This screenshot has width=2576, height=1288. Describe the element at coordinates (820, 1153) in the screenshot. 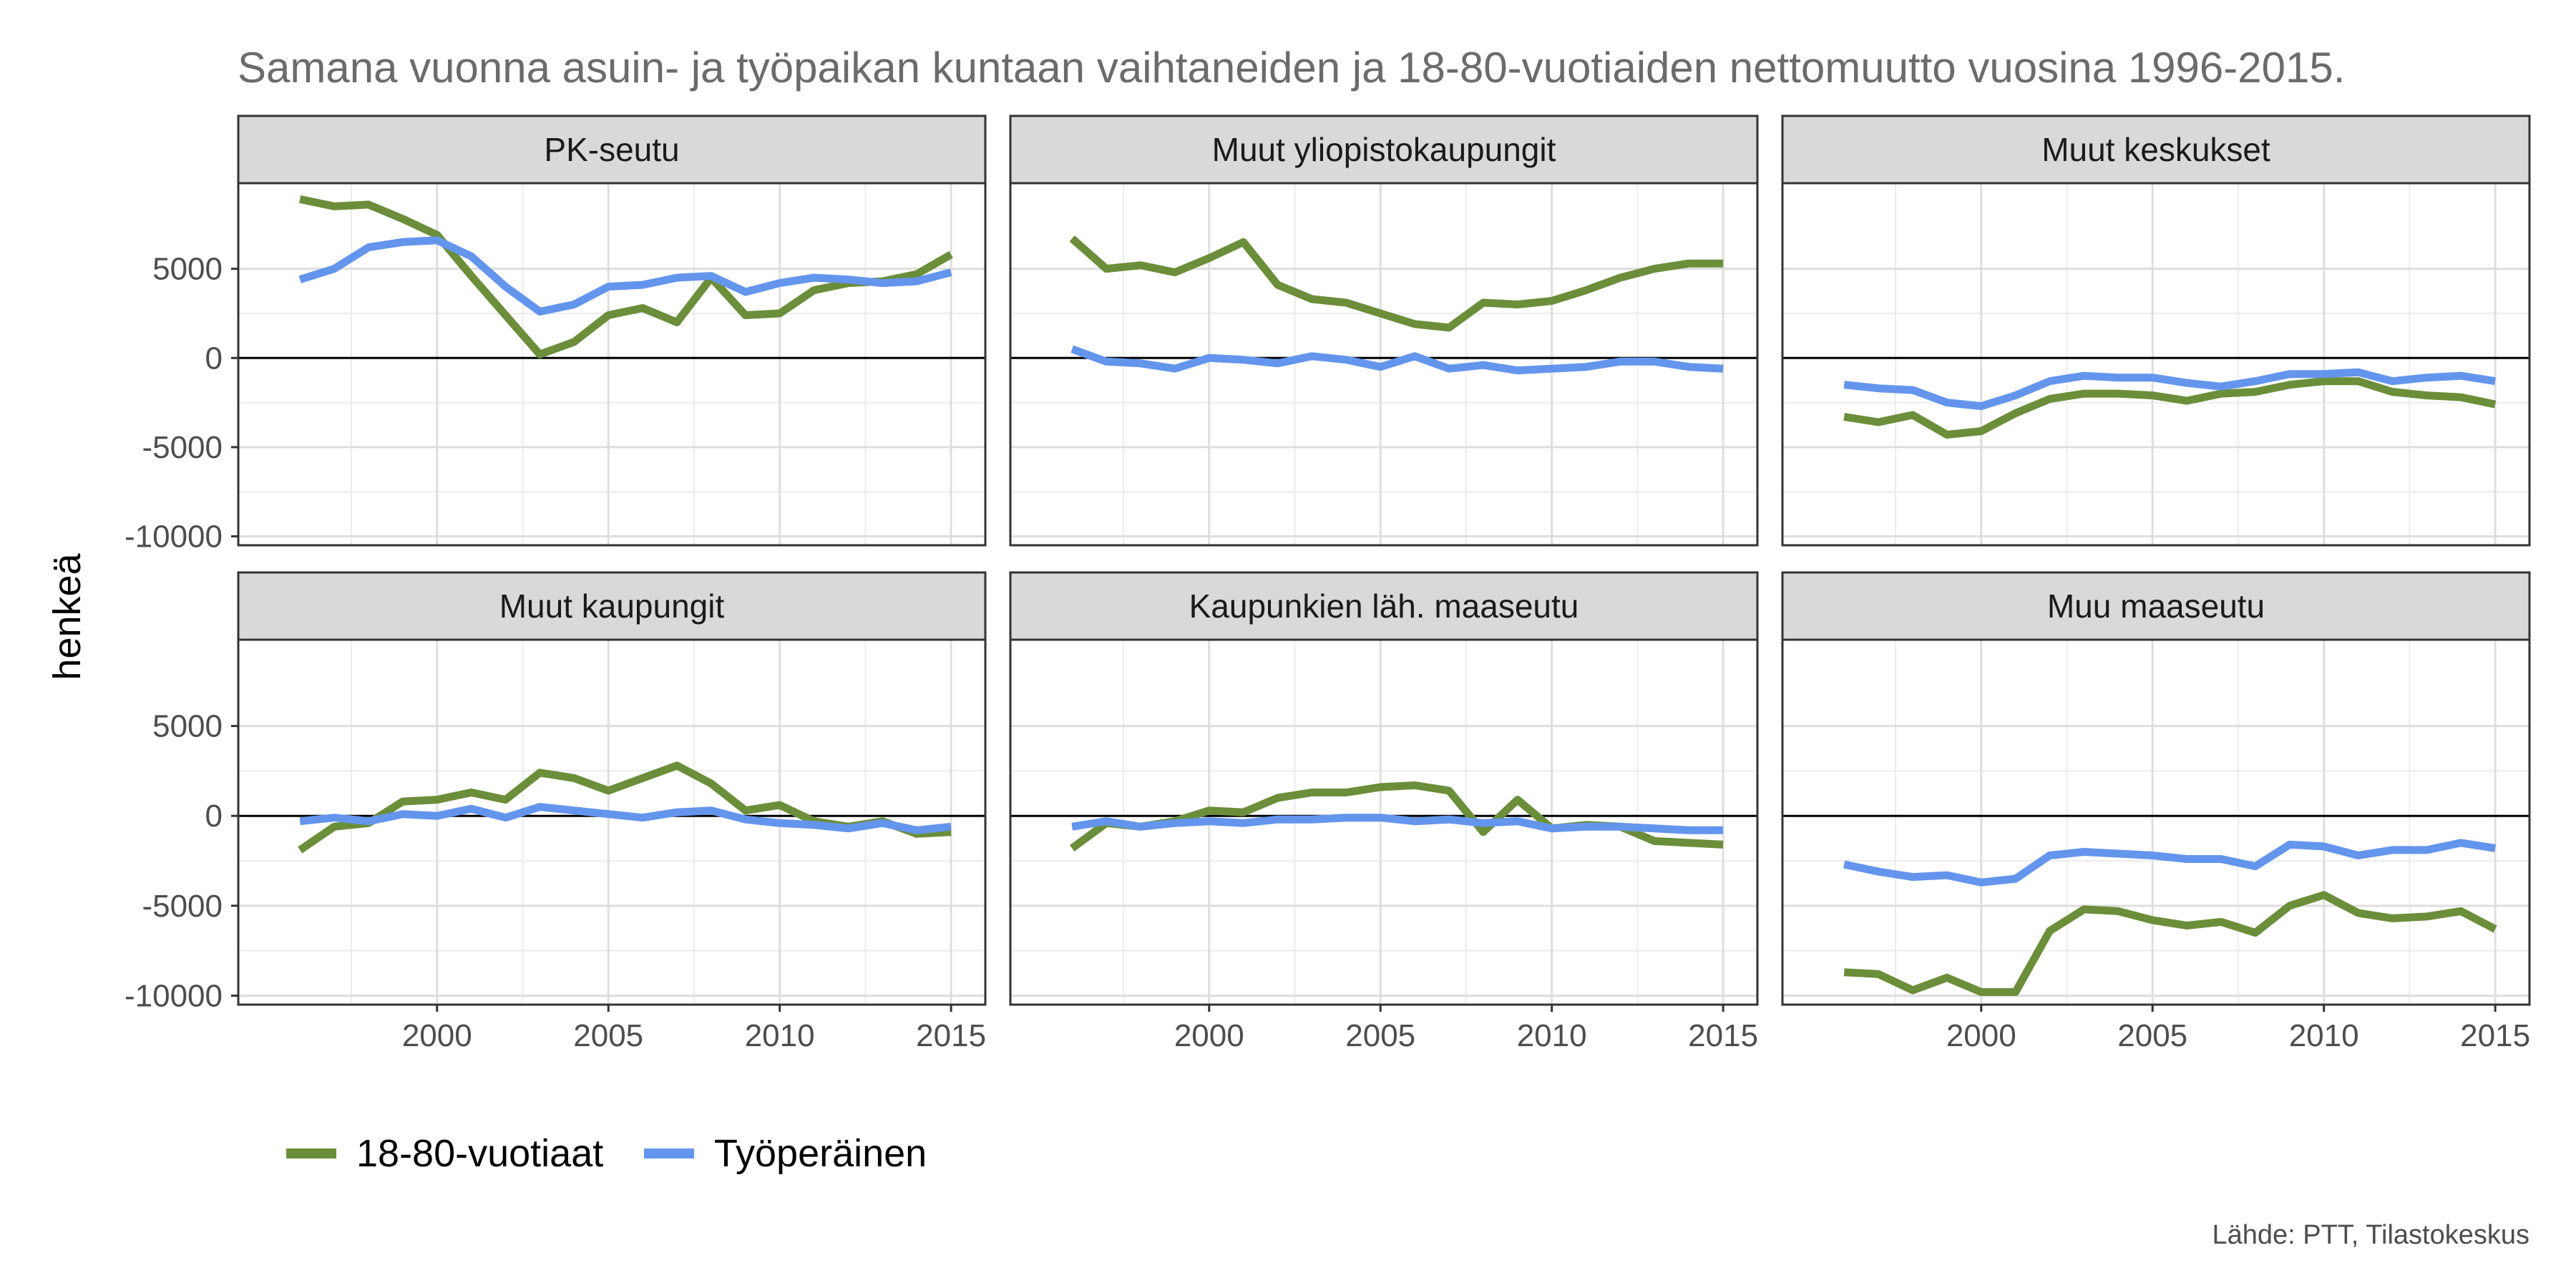

I see `legend-label-tyoperainen: Työperäinen` at that location.